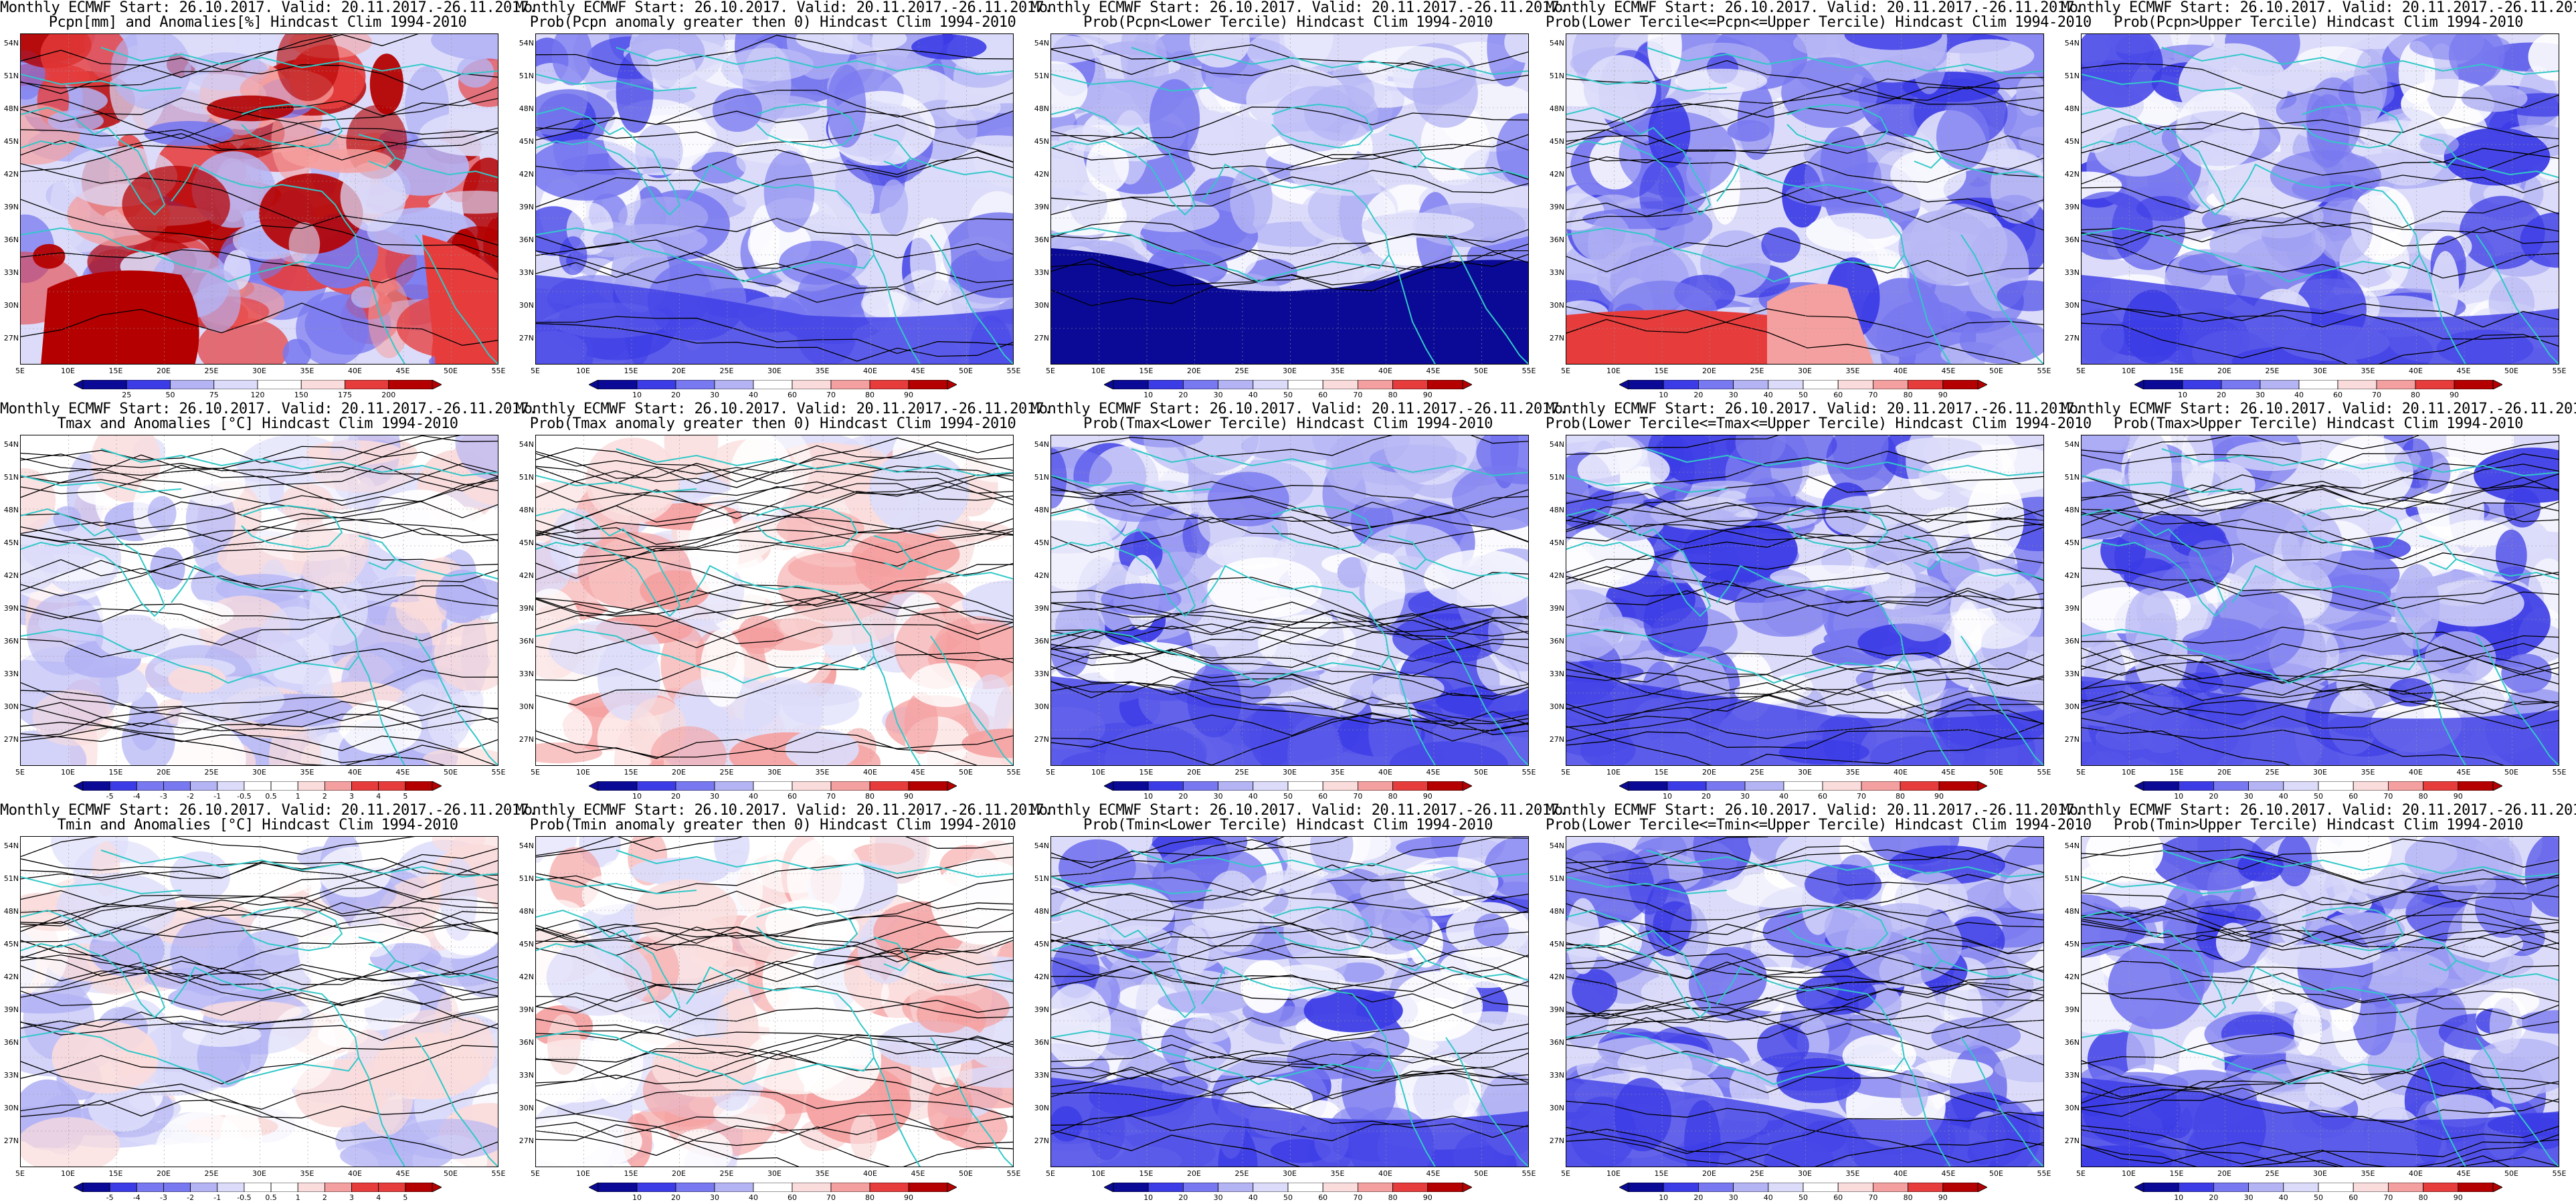 This screenshot has height=1204, width=2576. I want to click on colorbar-label: 20, so click(1698, 1197).